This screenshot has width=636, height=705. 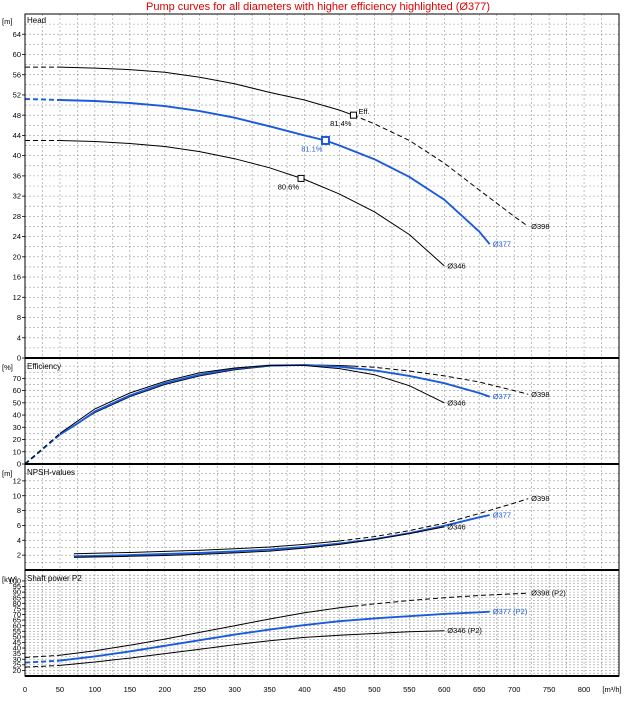 I want to click on y-tick-label: 4, so click(x=19, y=337).